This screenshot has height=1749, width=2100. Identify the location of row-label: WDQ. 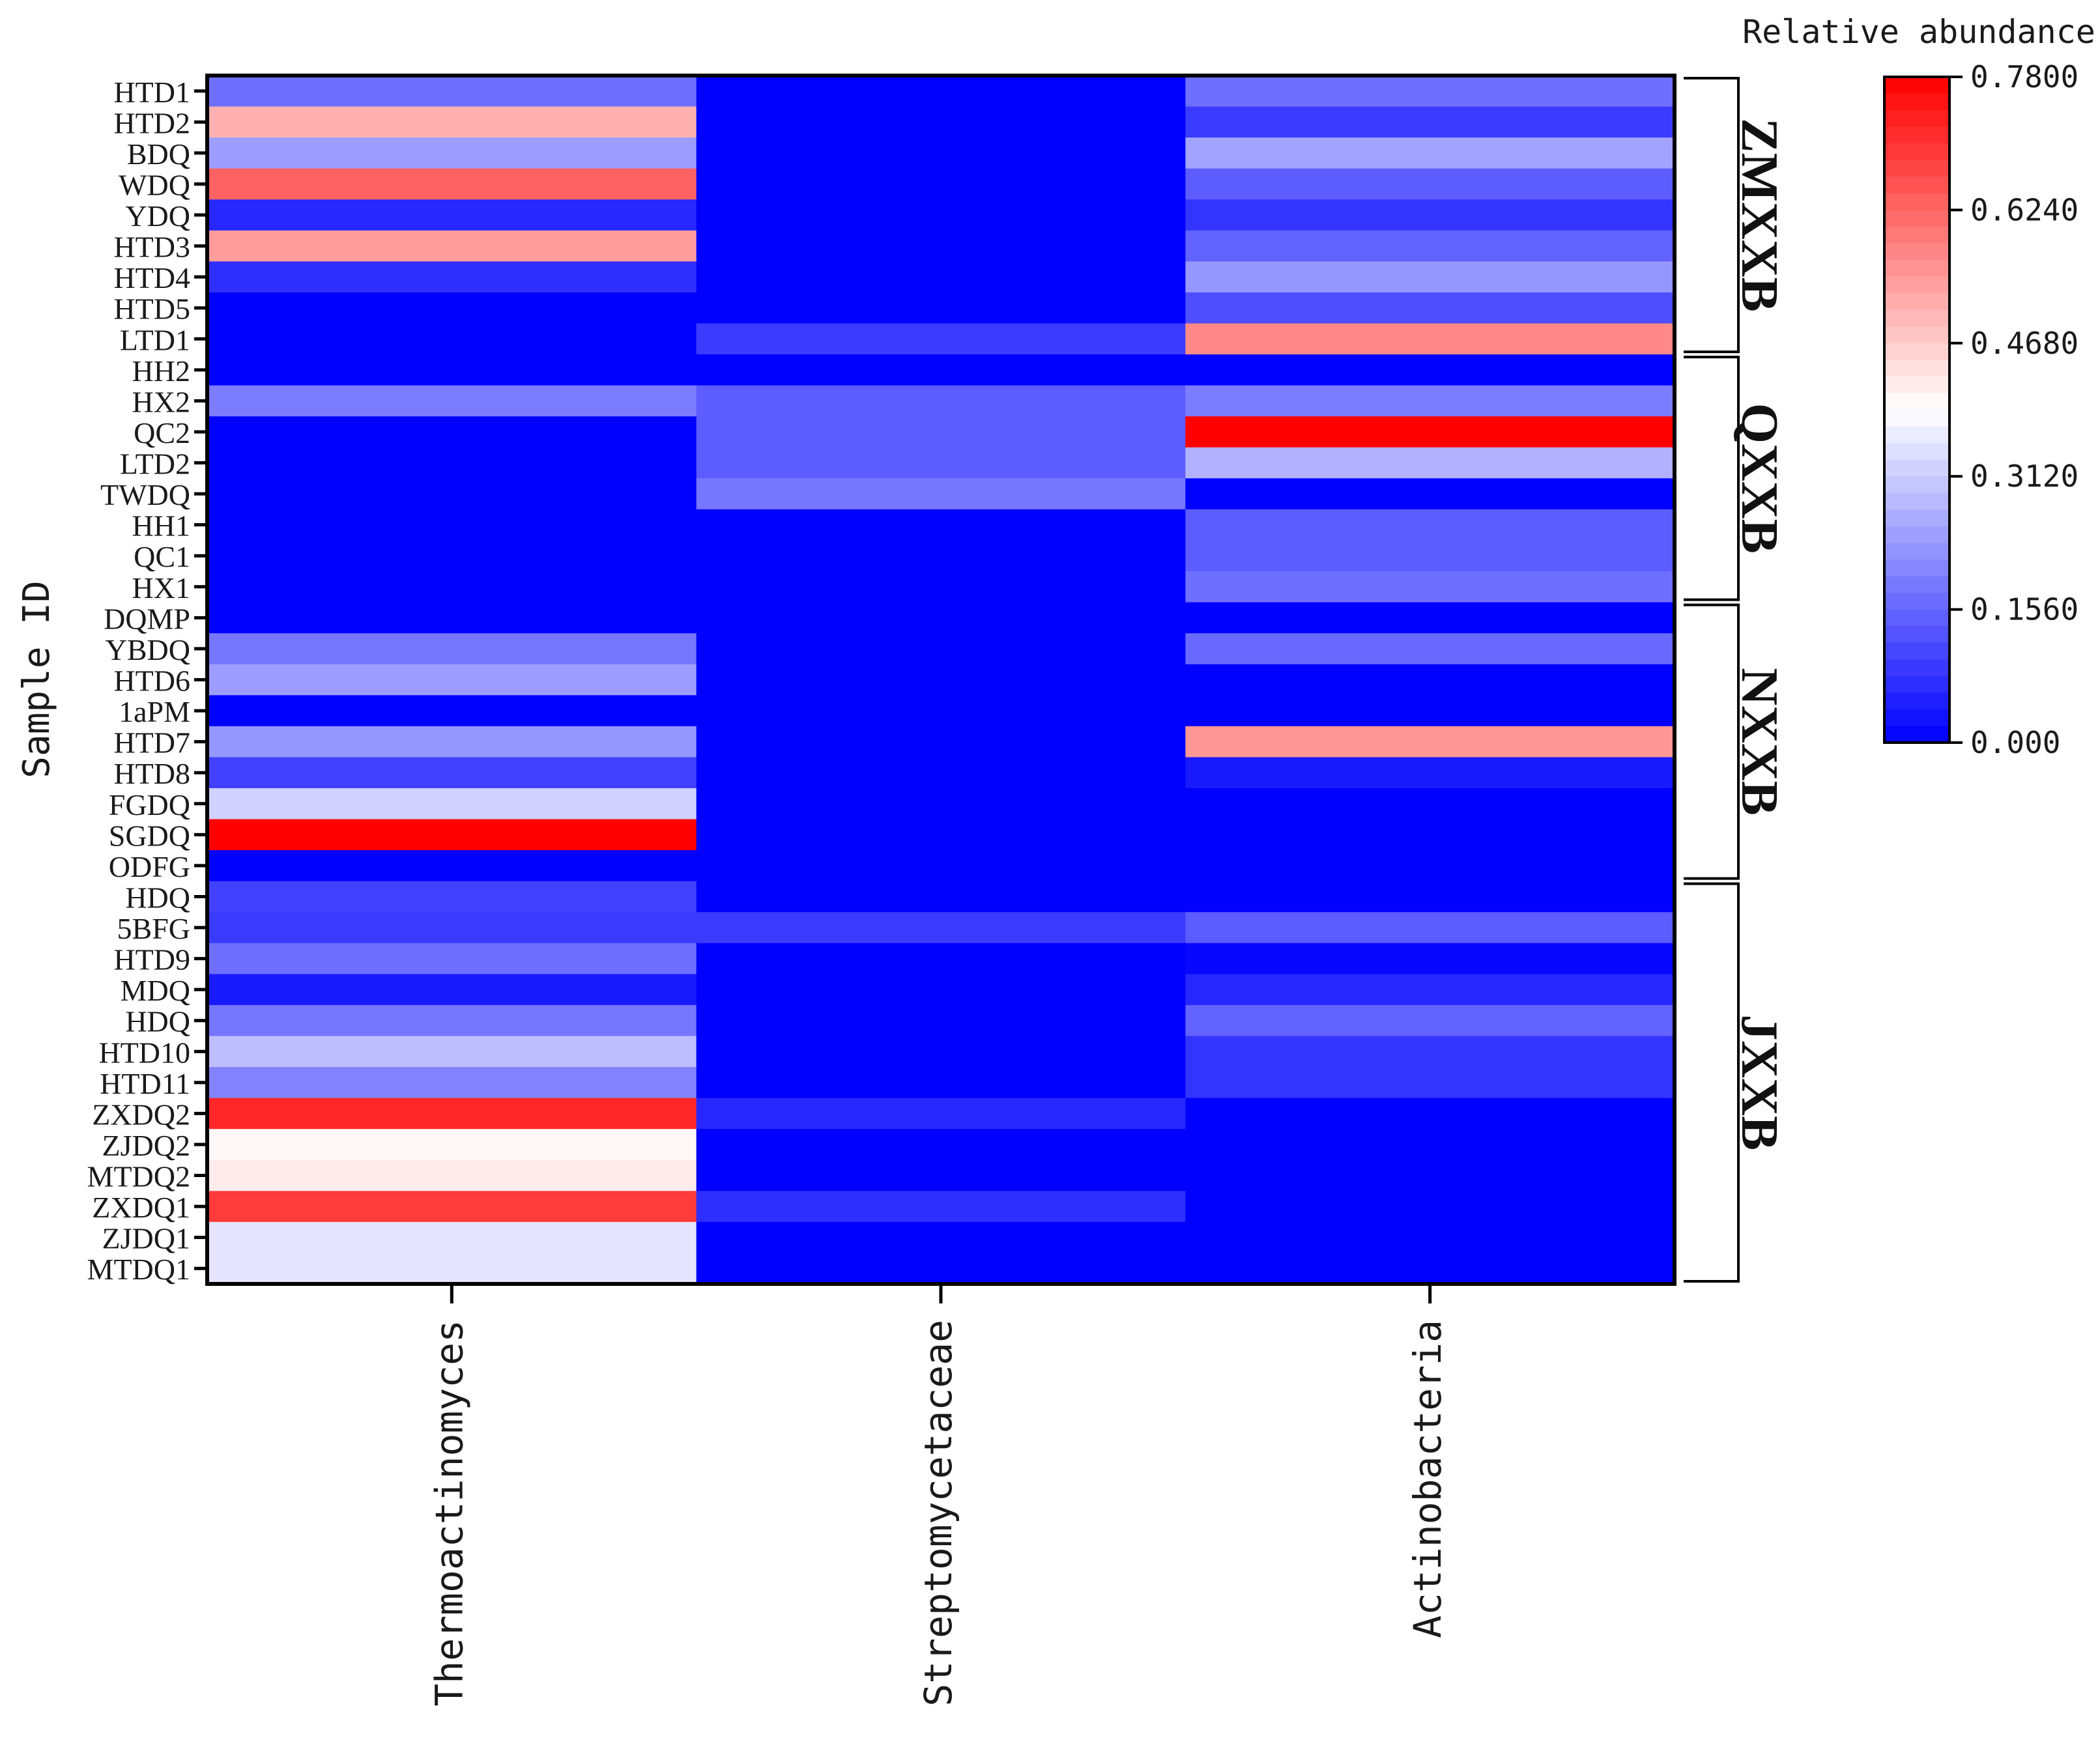
(154, 185).